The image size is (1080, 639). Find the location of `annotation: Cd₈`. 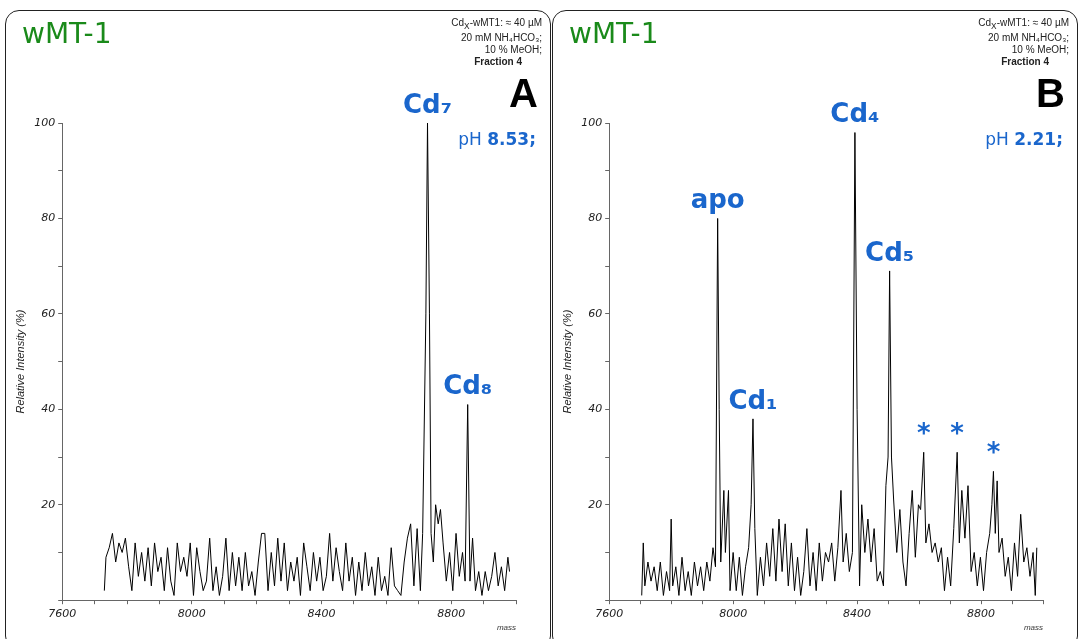

annotation: Cd₈ is located at coordinates (468, 385).